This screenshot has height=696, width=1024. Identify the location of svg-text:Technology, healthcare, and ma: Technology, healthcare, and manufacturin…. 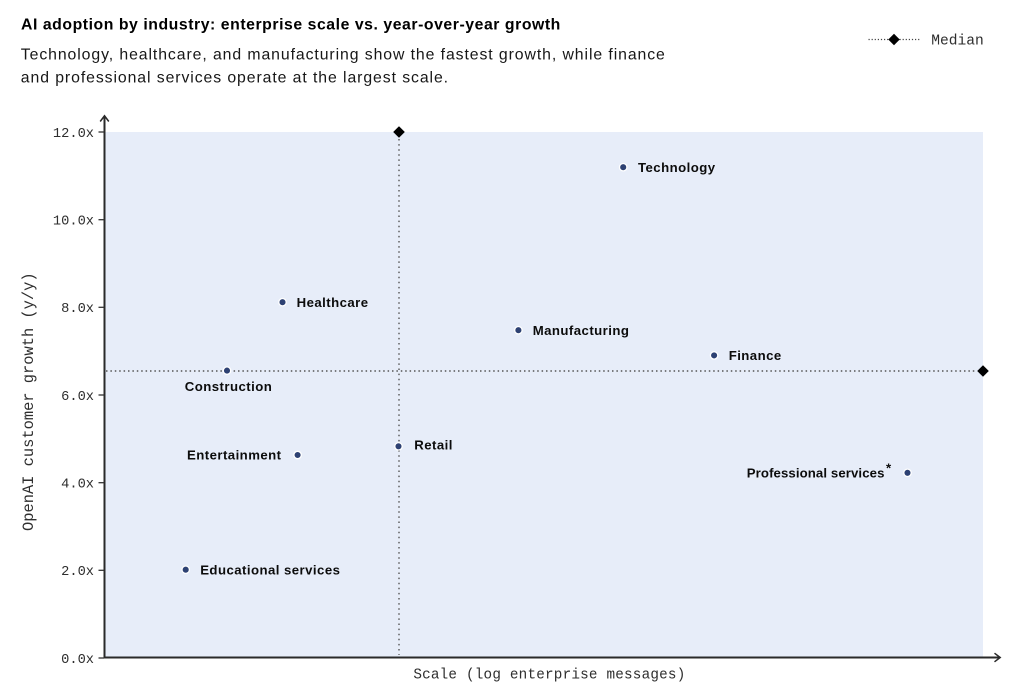
(343, 54).